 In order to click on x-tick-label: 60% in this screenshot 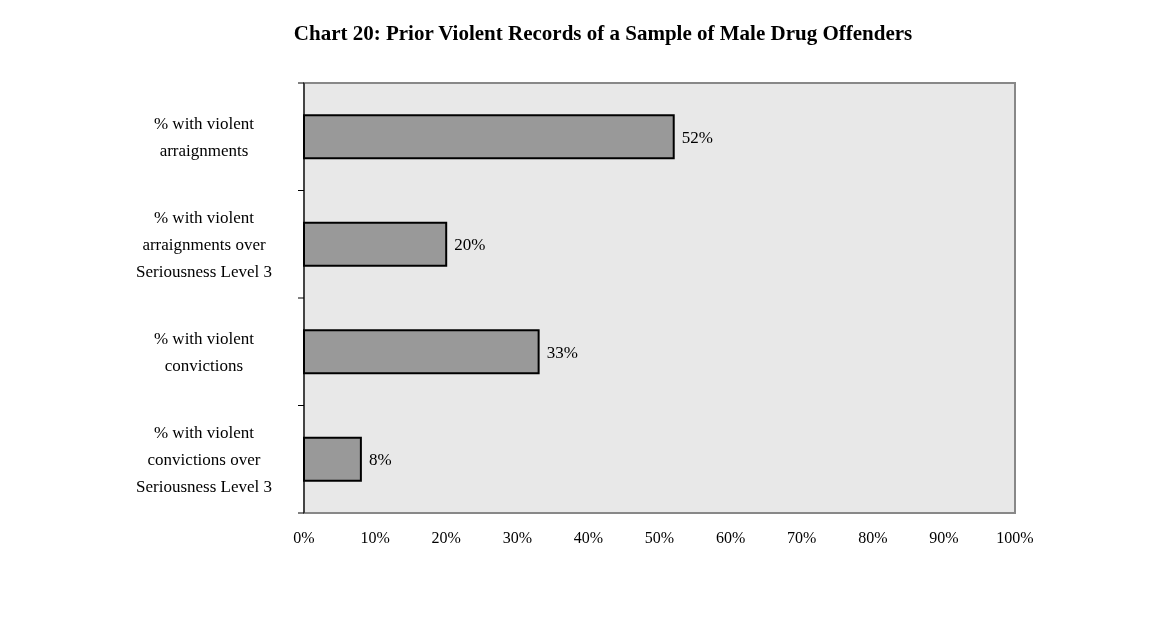, I will do `click(730, 537)`.